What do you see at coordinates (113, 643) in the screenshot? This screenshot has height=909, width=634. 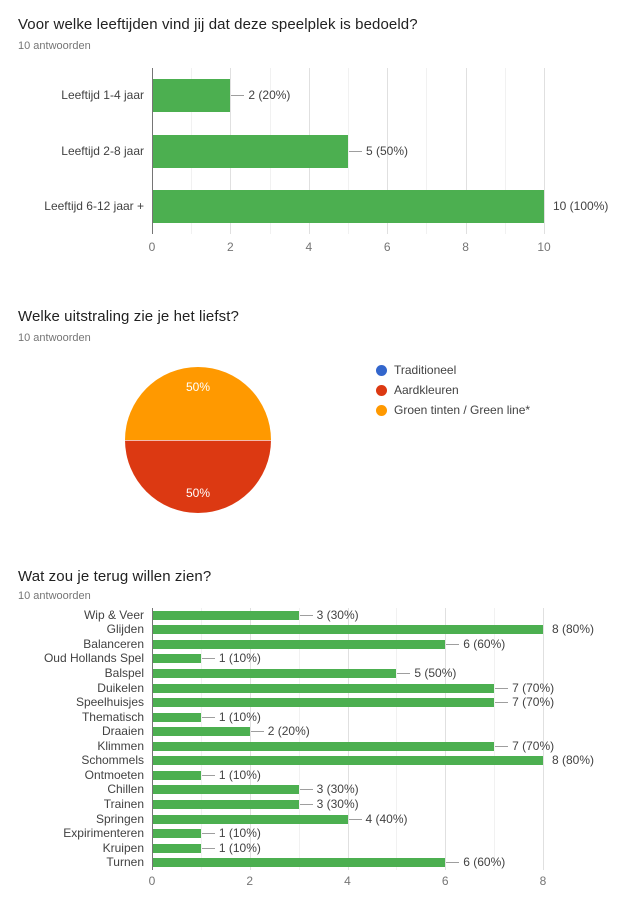 I see `category-label: Balanceren` at bounding box center [113, 643].